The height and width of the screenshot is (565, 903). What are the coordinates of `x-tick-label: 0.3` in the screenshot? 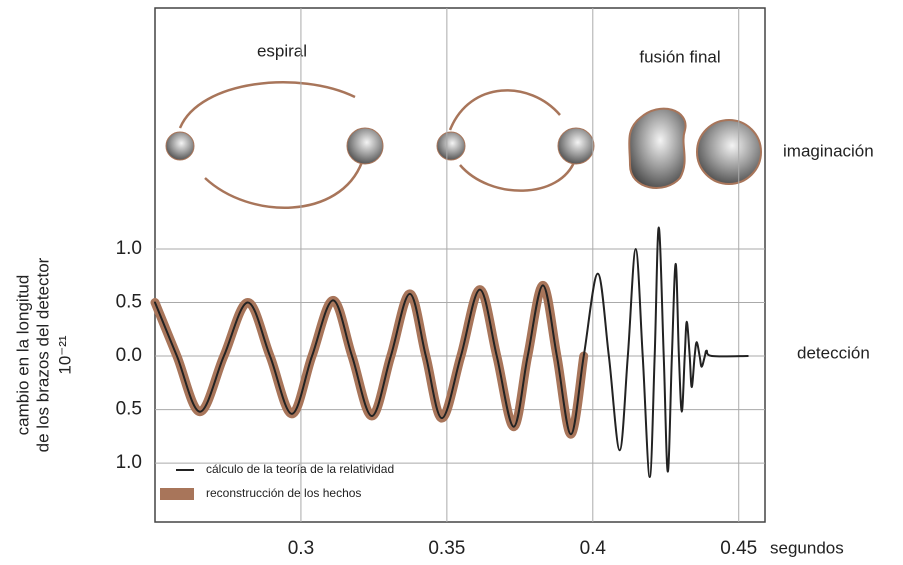 It's located at (301, 548).